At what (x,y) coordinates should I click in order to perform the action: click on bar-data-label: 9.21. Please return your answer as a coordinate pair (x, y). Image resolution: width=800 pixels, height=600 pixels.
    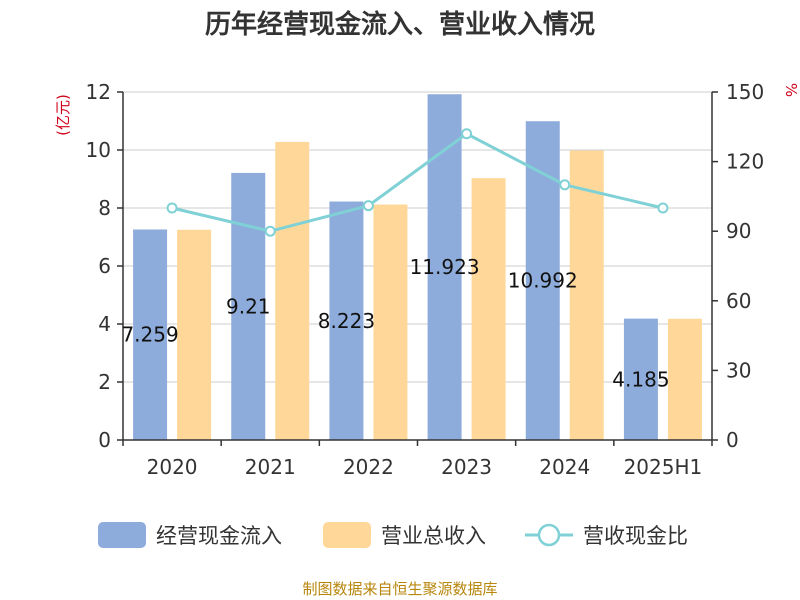
    Looking at the image, I should click on (248, 306).